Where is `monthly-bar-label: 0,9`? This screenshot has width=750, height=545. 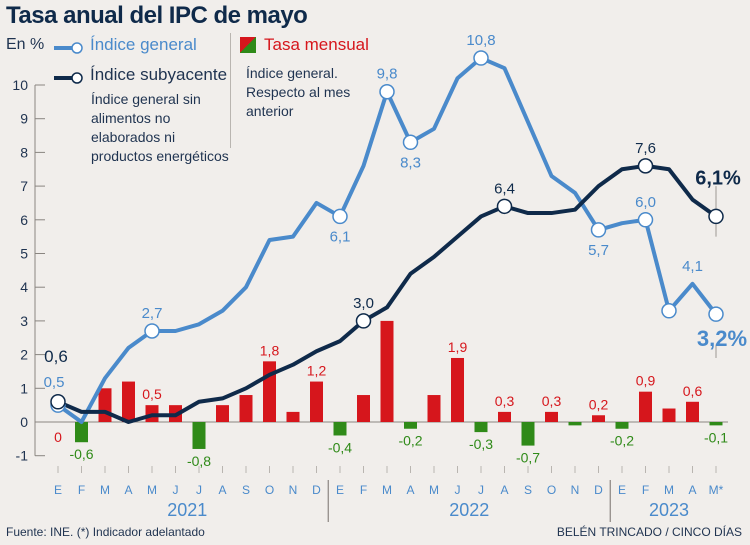 monthly-bar-label: 0,9 is located at coordinates (646, 381).